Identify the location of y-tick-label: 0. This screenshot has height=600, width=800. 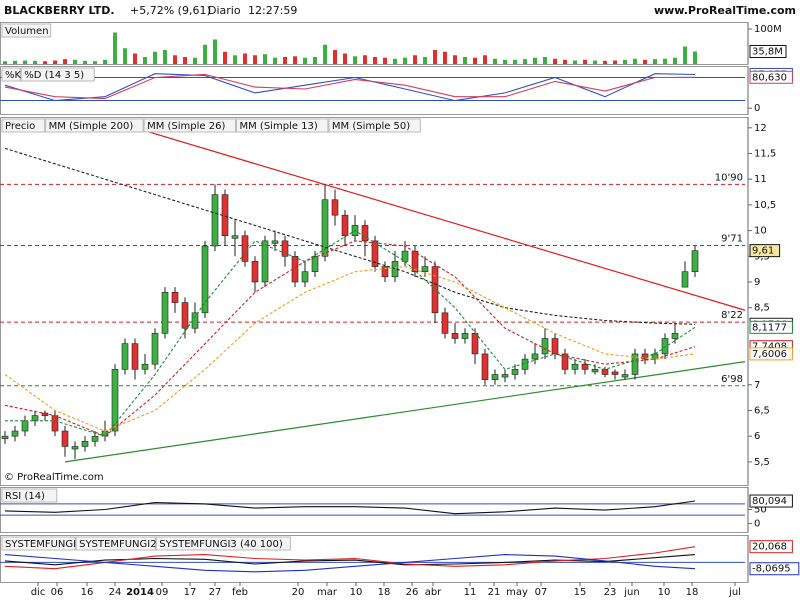
(757, 524).